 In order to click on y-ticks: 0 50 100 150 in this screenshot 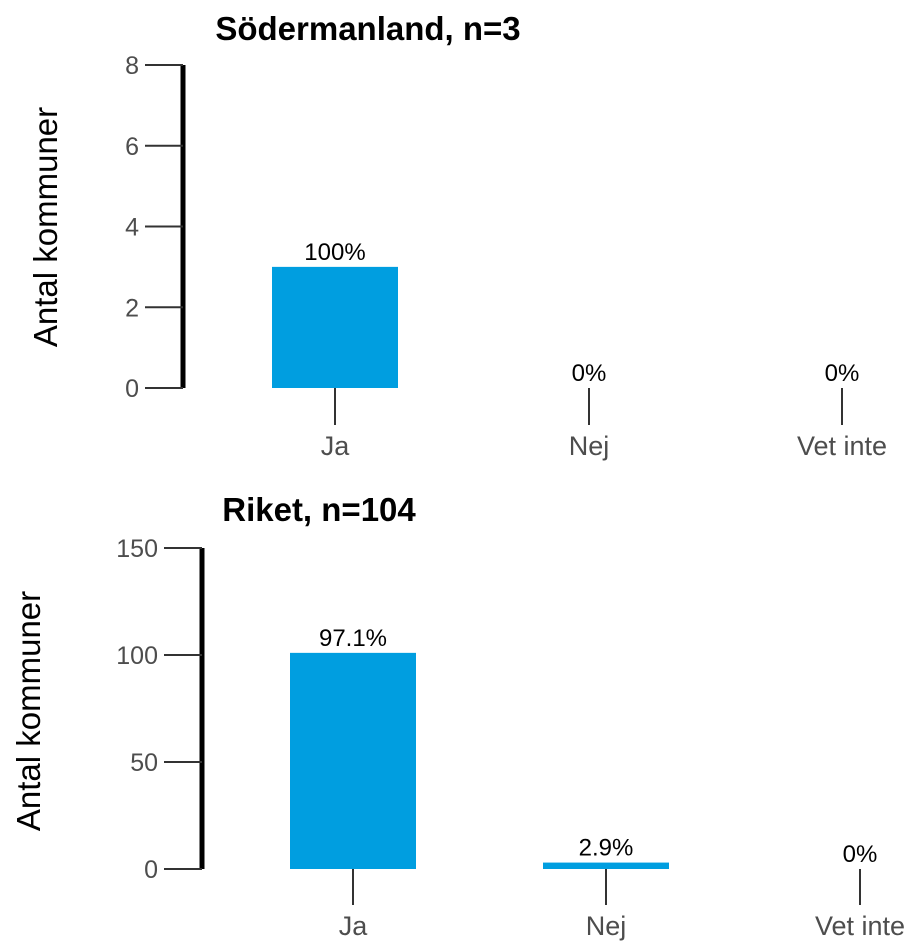, I will do `click(159, 709)`.